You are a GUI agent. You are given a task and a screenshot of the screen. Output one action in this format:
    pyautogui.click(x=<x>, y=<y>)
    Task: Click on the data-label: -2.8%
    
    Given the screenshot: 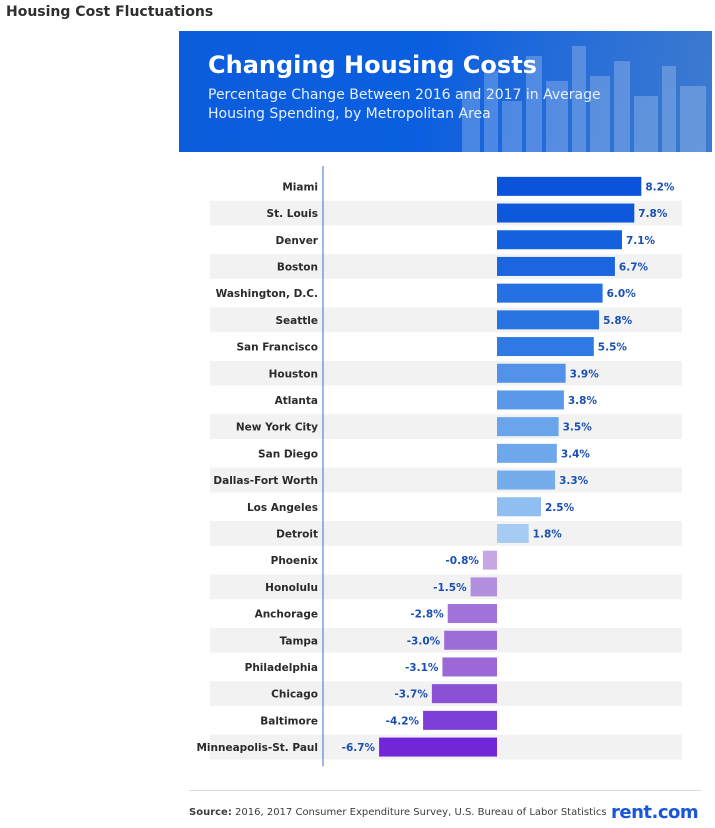 What is the action you would take?
    pyautogui.click(x=427, y=615)
    